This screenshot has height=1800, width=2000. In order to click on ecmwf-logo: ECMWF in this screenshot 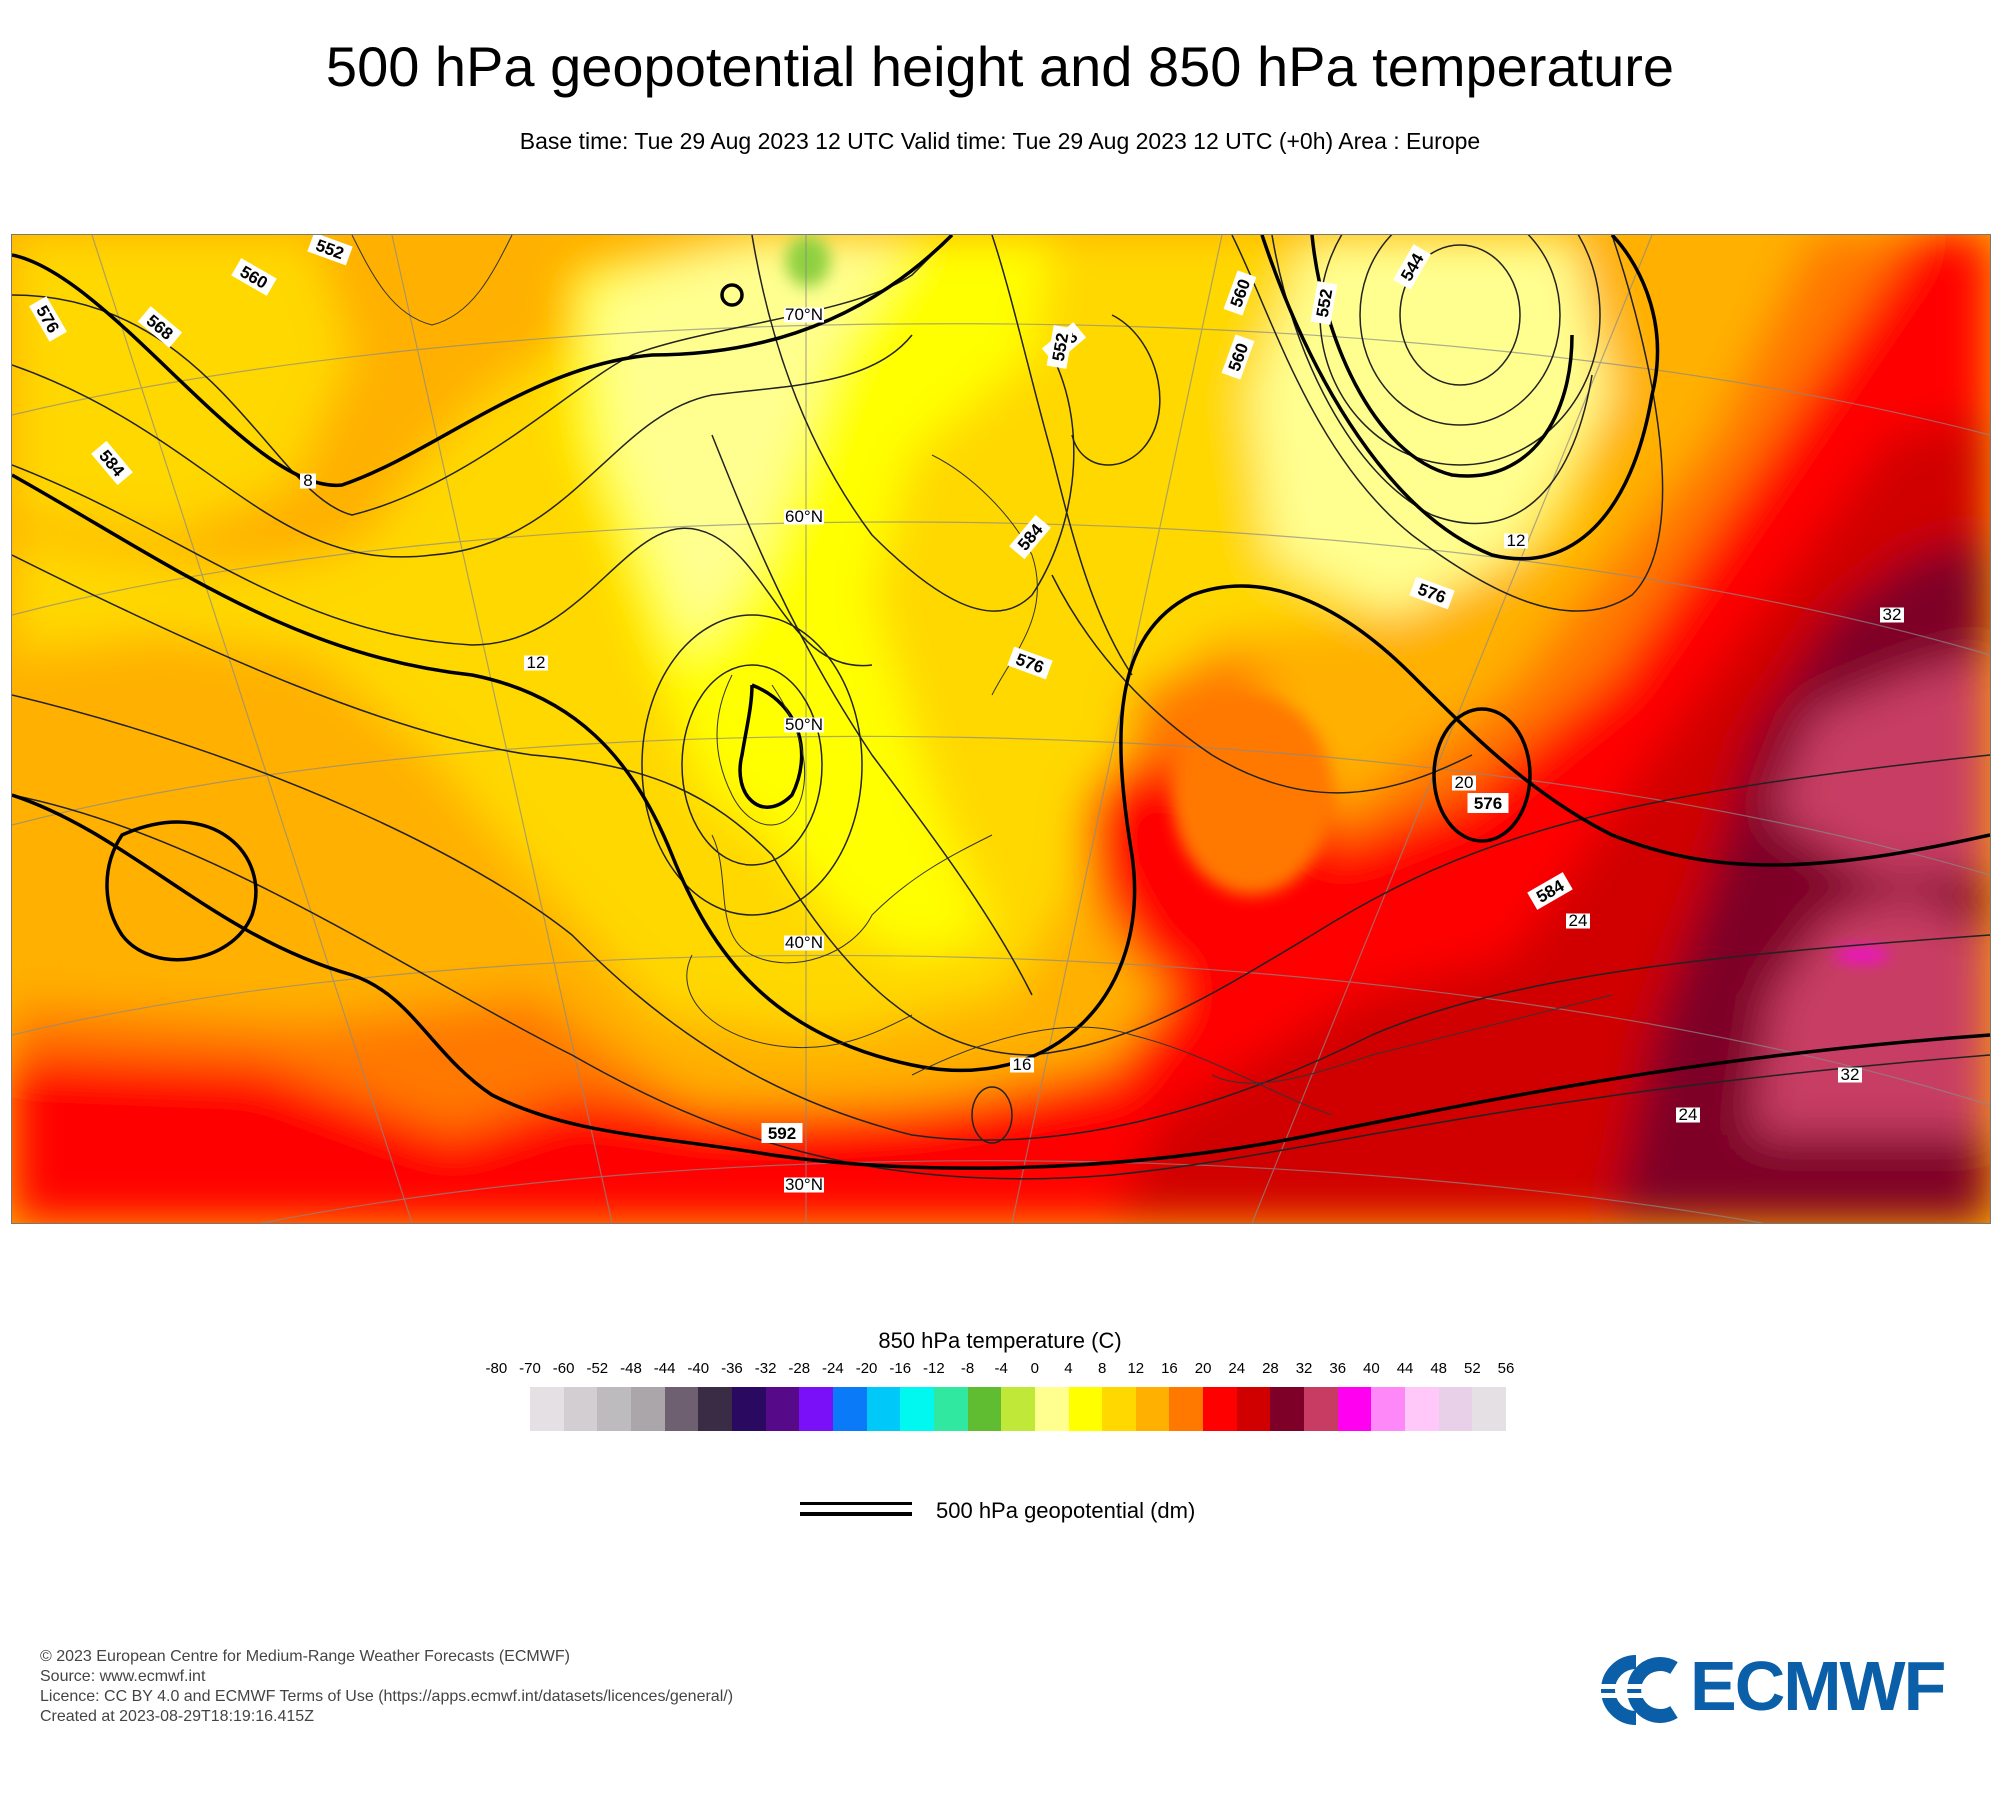, I will do `click(1778, 1687)`.